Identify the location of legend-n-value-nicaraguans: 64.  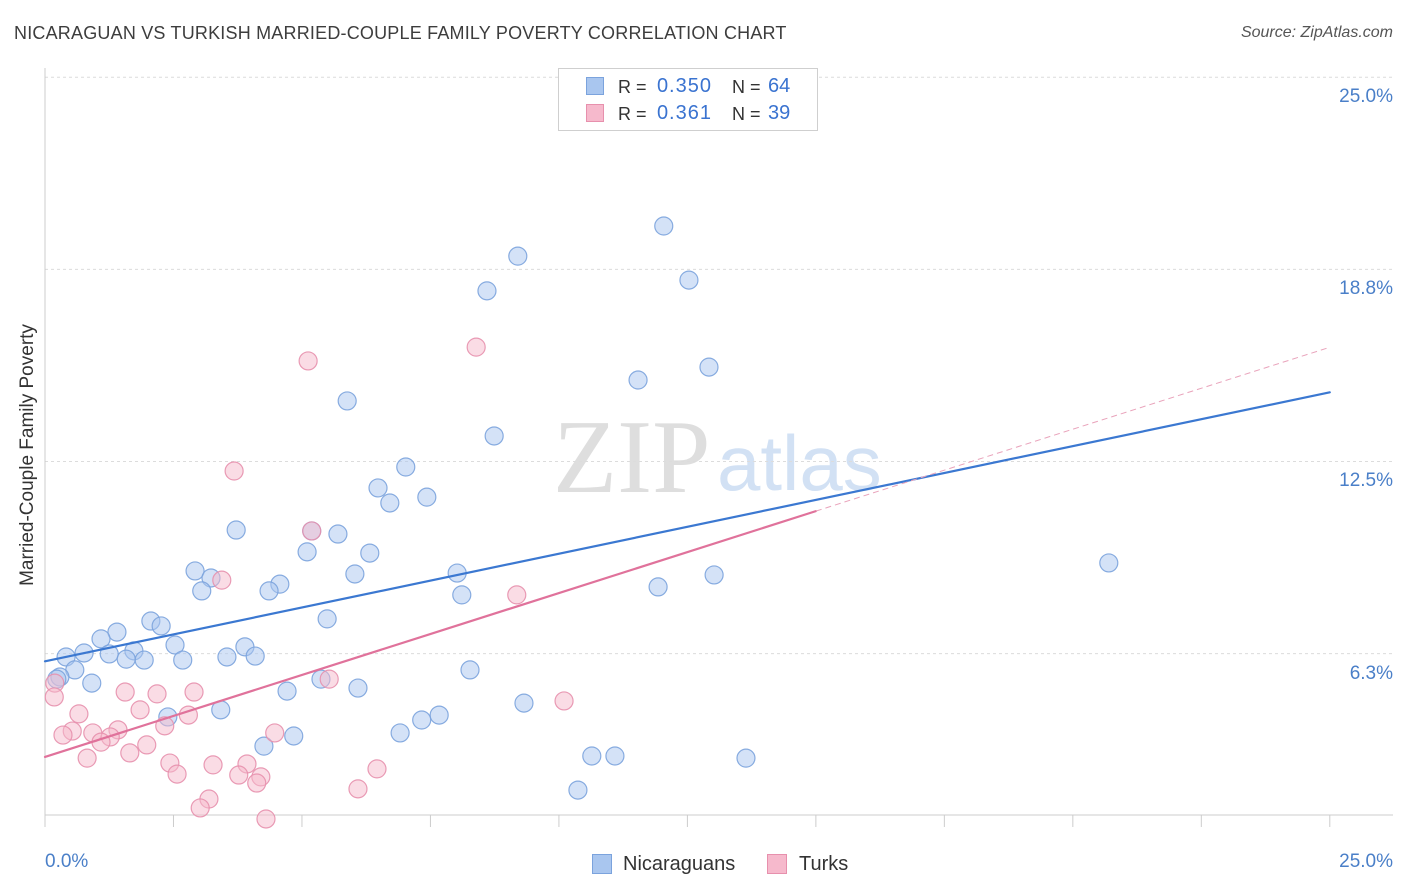
(779, 86).